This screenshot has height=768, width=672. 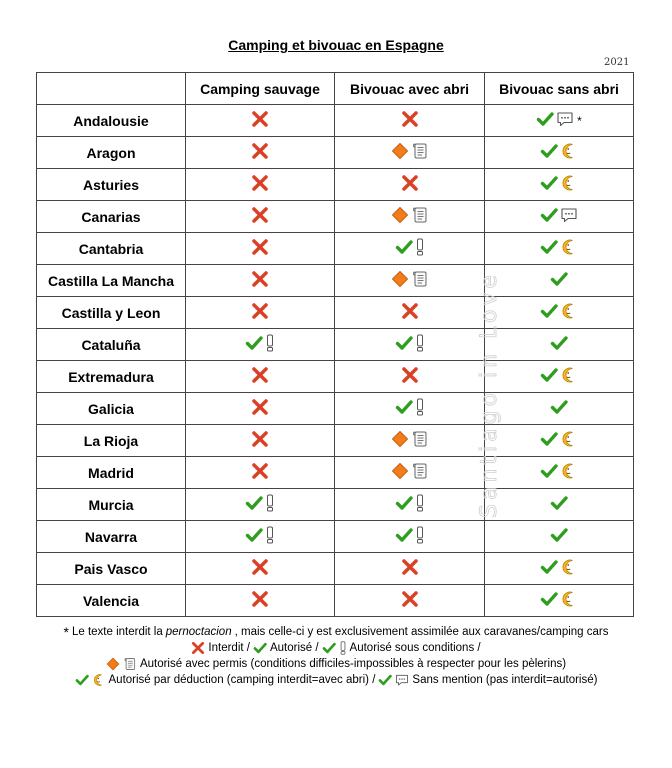 I want to click on table-row: Asturies, so click(x=335, y=184).